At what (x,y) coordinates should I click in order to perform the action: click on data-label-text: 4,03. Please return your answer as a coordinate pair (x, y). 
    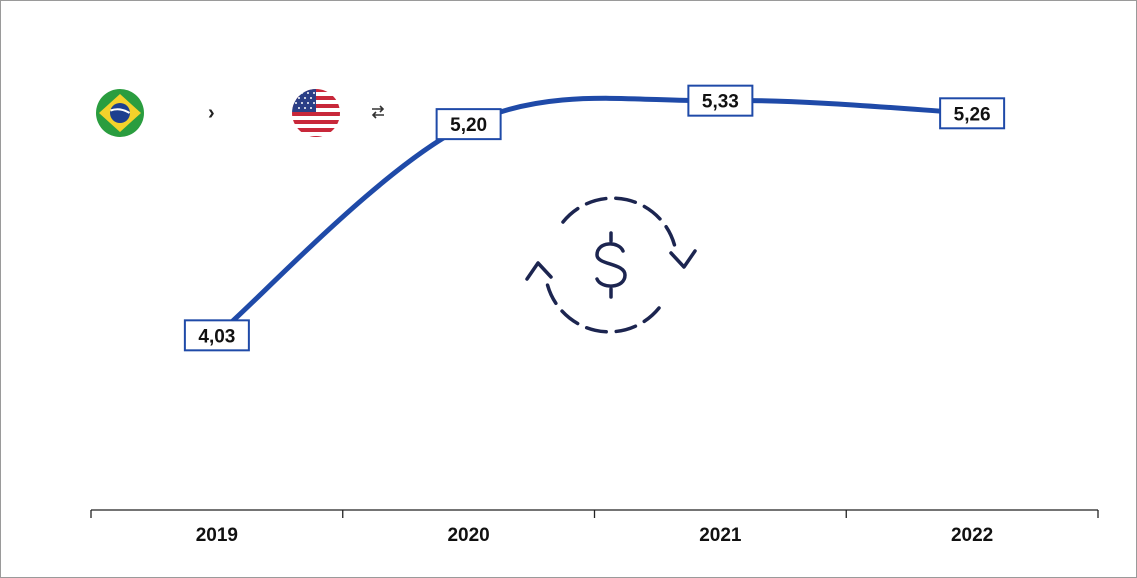
    Looking at the image, I should click on (216, 336).